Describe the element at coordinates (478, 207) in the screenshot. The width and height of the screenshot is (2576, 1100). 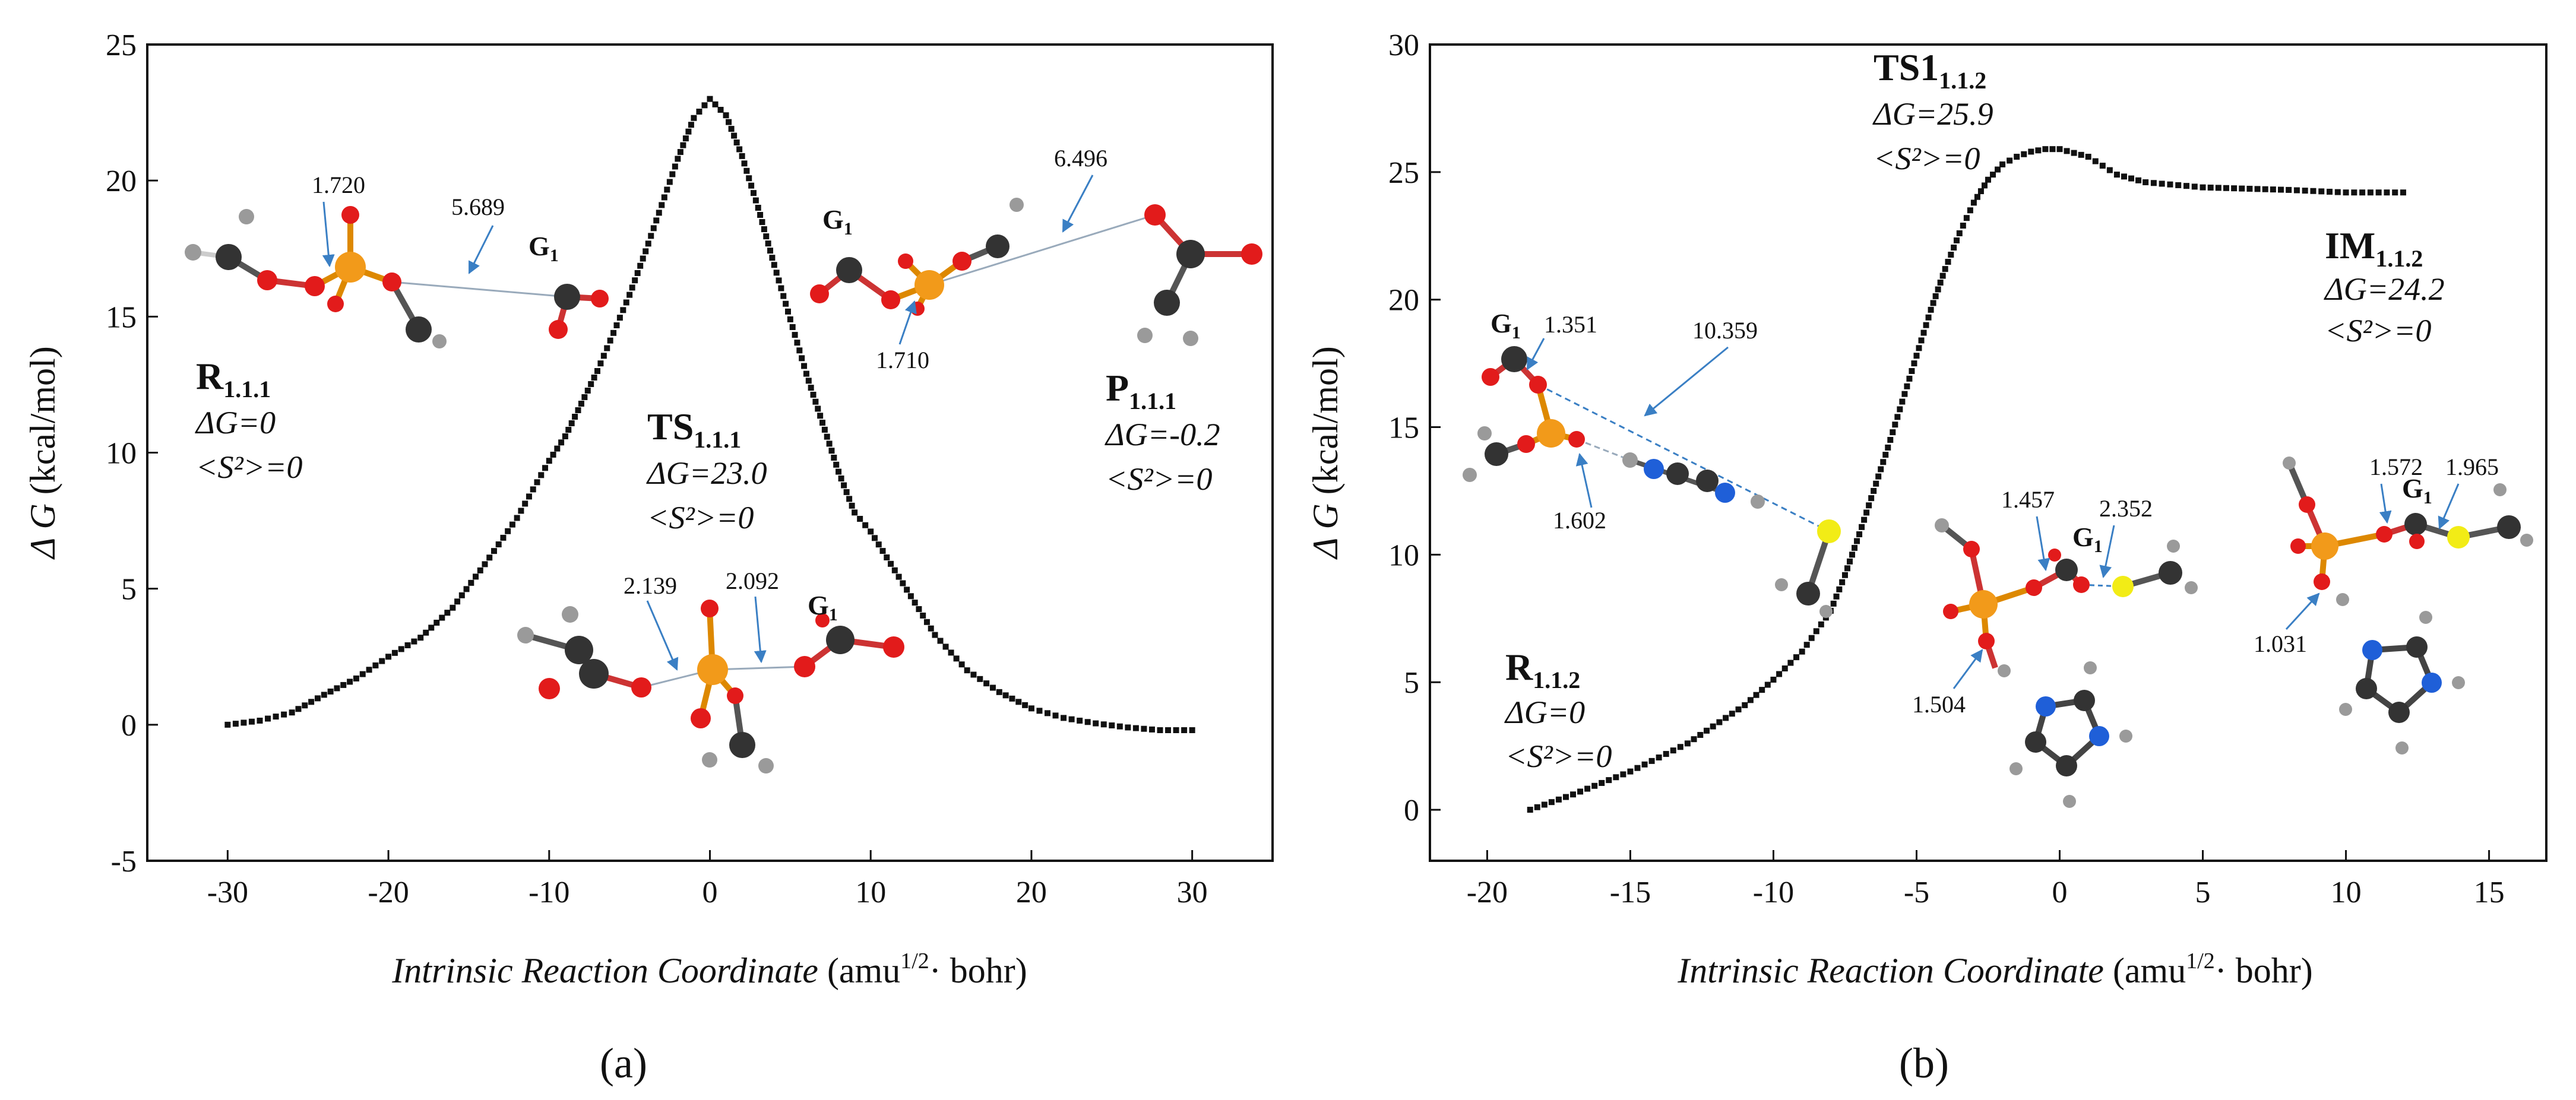
I see `svg-text: 5.689` at that location.